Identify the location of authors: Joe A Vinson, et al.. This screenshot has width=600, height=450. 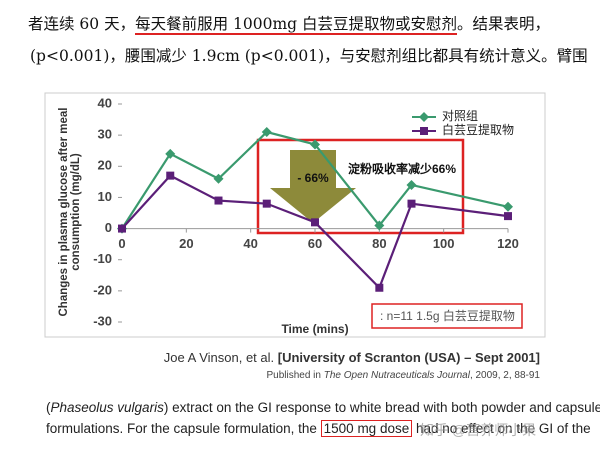
(219, 357).